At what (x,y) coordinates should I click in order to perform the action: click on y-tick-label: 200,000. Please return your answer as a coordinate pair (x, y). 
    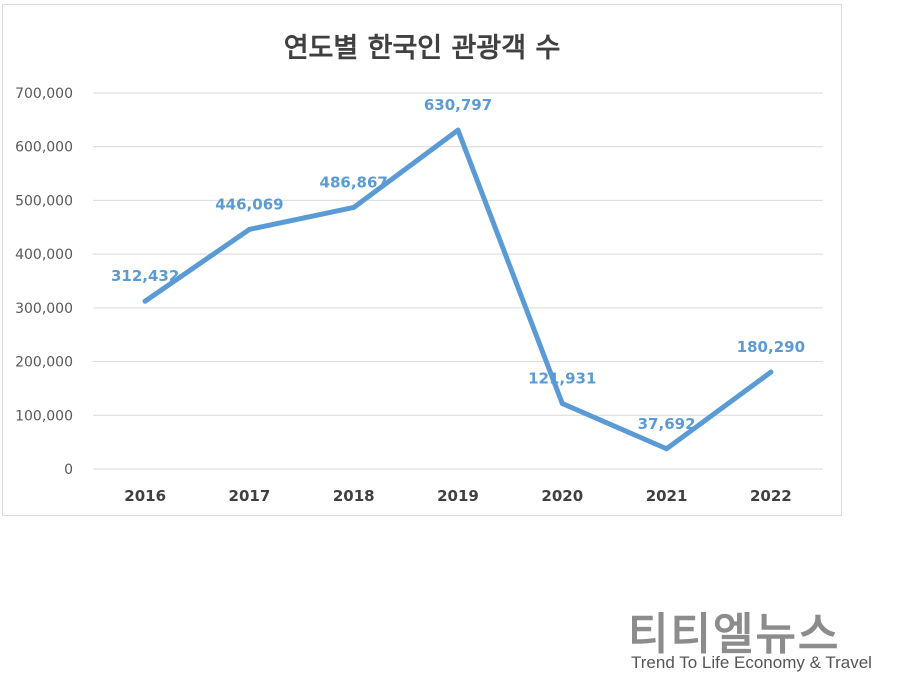
    Looking at the image, I should click on (44, 363).